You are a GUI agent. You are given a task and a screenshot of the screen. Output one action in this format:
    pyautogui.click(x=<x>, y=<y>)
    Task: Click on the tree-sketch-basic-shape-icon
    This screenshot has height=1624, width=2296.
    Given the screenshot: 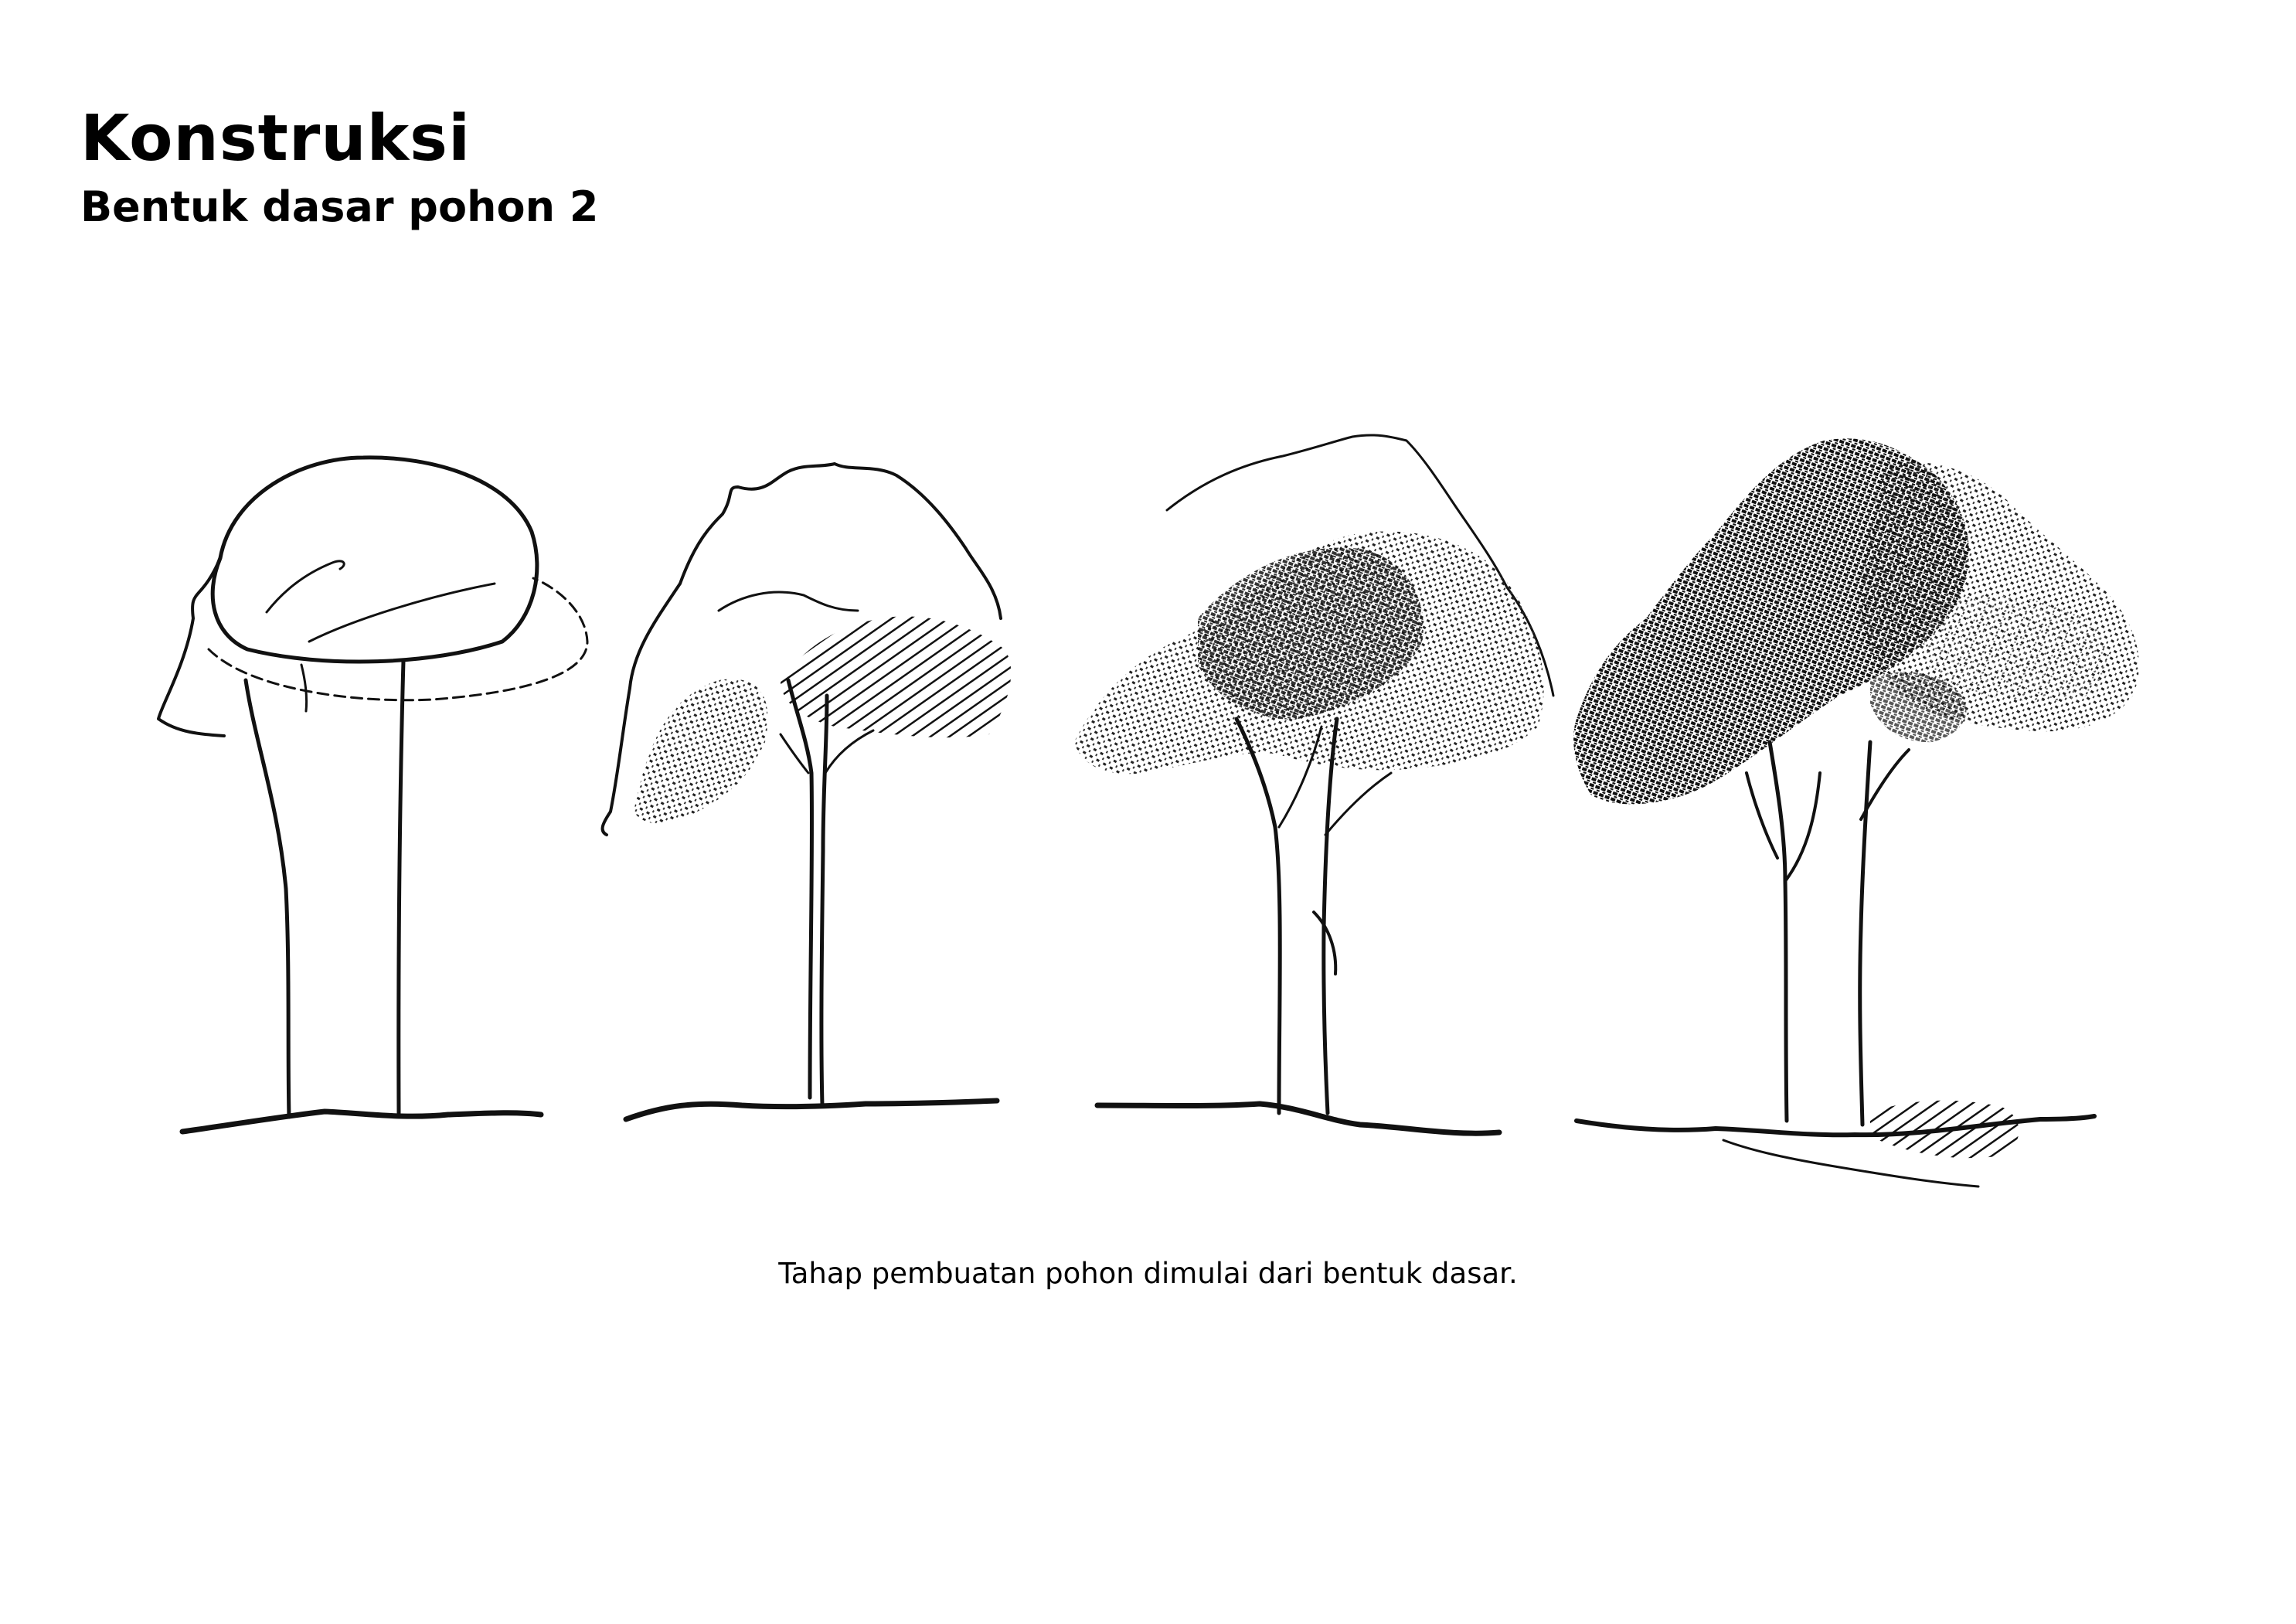 What is the action you would take?
    pyautogui.click(x=372, y=795)
    